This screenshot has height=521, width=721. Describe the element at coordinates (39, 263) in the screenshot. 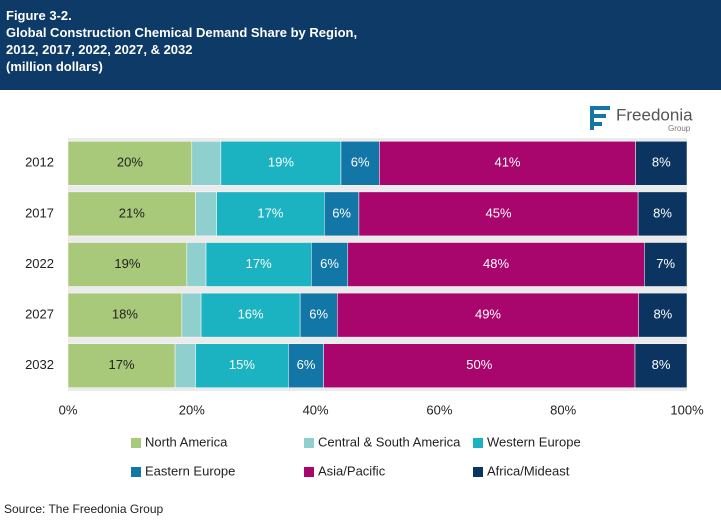

I see `y-tick-label: 2022` at that location.